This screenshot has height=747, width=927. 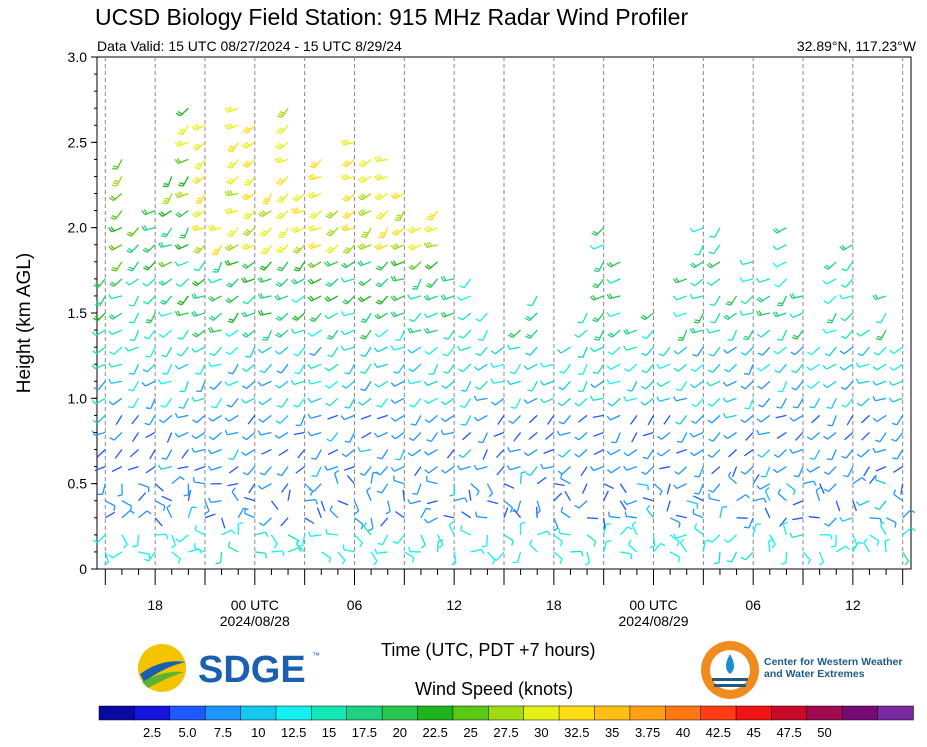 I want to click on y-tick-label: 0.5, so click(x=78, y=484).